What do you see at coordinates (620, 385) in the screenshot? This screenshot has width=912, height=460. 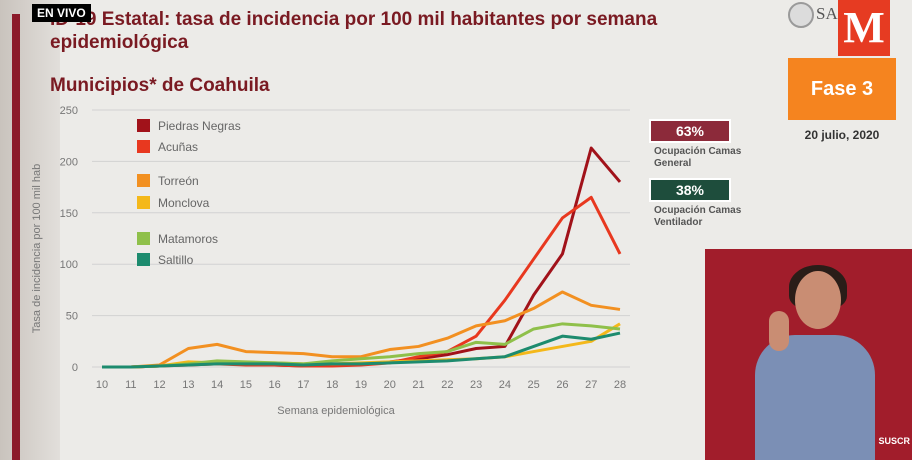 I see `x-tick-label-28: 28` at bounding box center [620, 385].